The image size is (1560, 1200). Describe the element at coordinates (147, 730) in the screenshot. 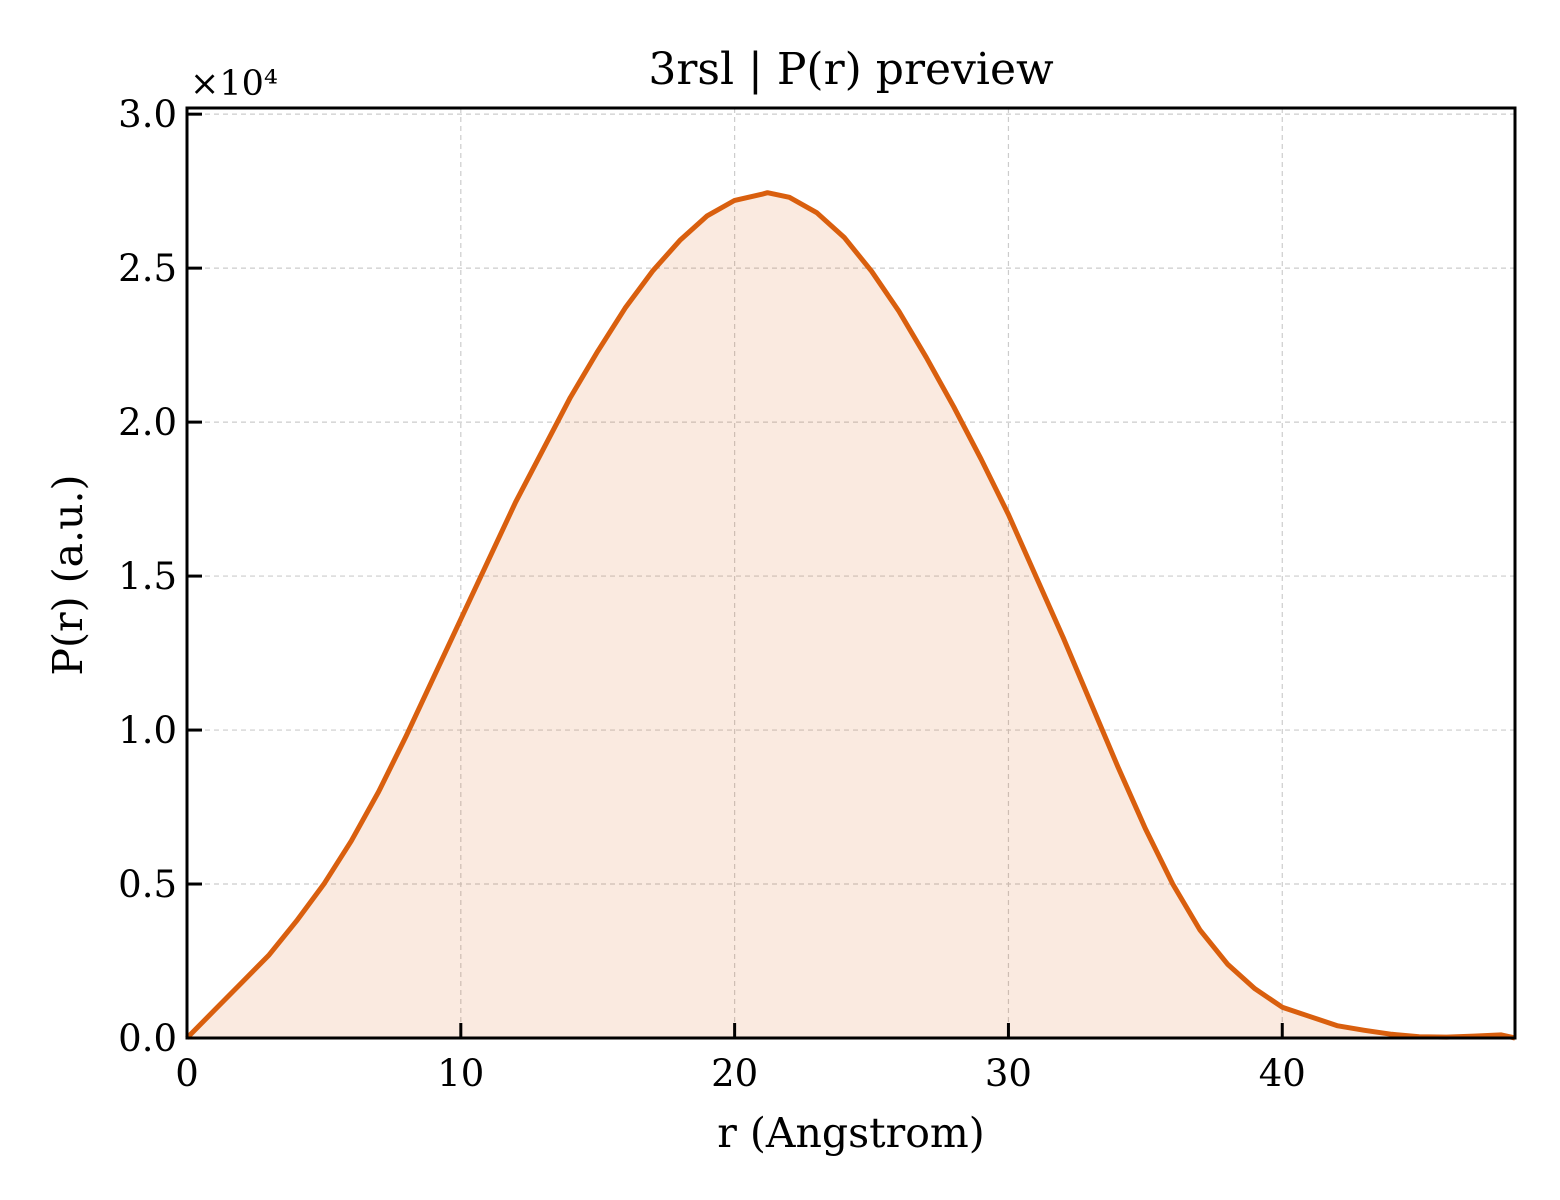

I see `y-tick-label: 1.0` at that location.